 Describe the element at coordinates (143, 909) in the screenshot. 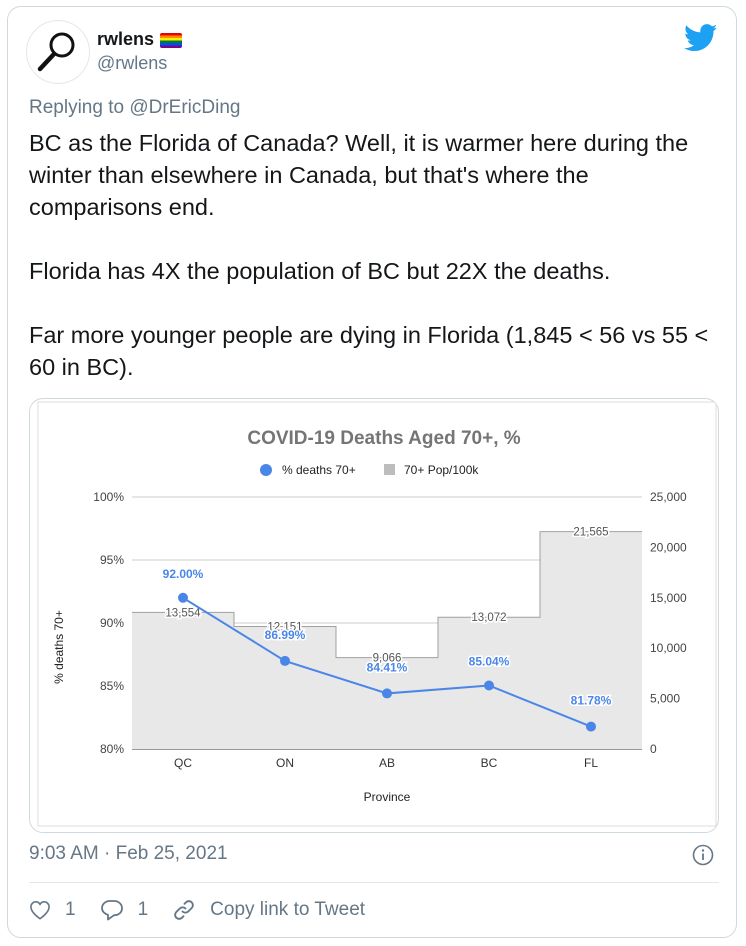

I see `reply-count: 1` at that location.